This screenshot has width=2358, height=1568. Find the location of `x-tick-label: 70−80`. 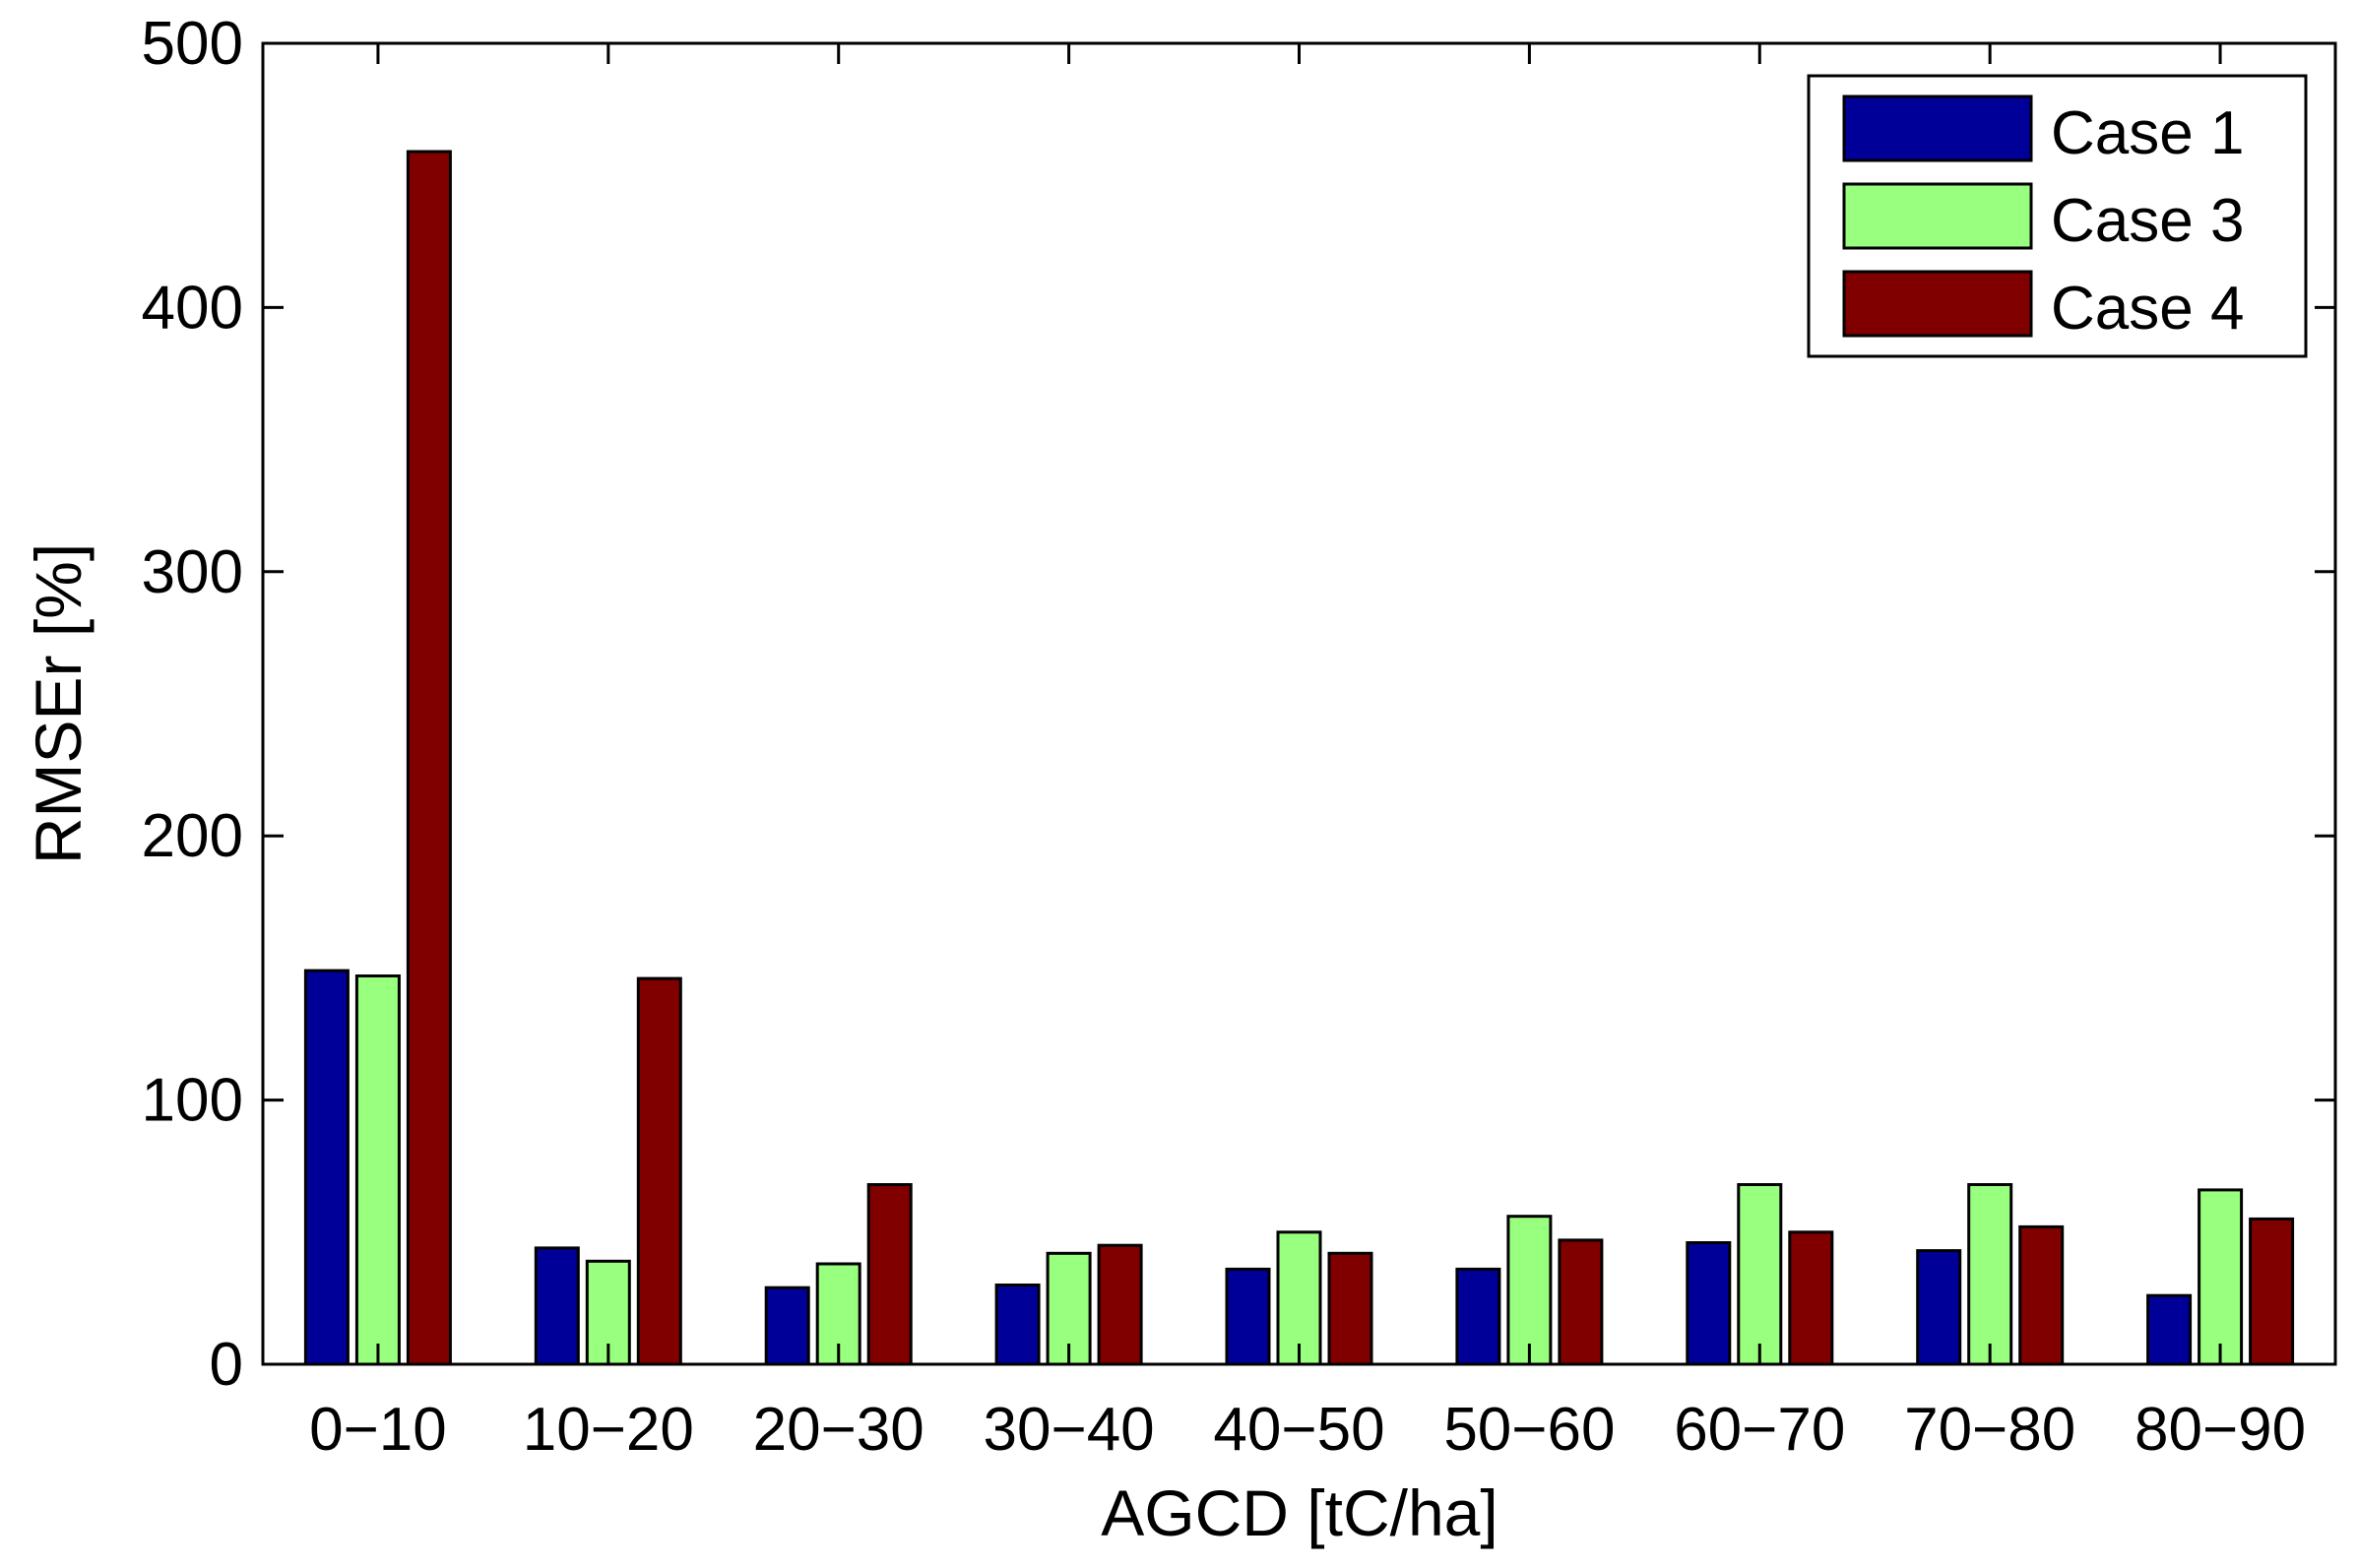

x-tick-label: 70−80 is located at coordinates (1989, 1430).